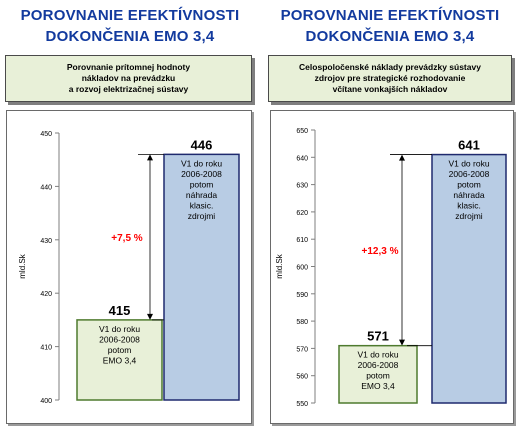 This screenshot has height=432, width=520. What do you see at coordinates (302, 322) in the screenshot?
I see `y-tick-label: 580` at bounding box center [302, 322].